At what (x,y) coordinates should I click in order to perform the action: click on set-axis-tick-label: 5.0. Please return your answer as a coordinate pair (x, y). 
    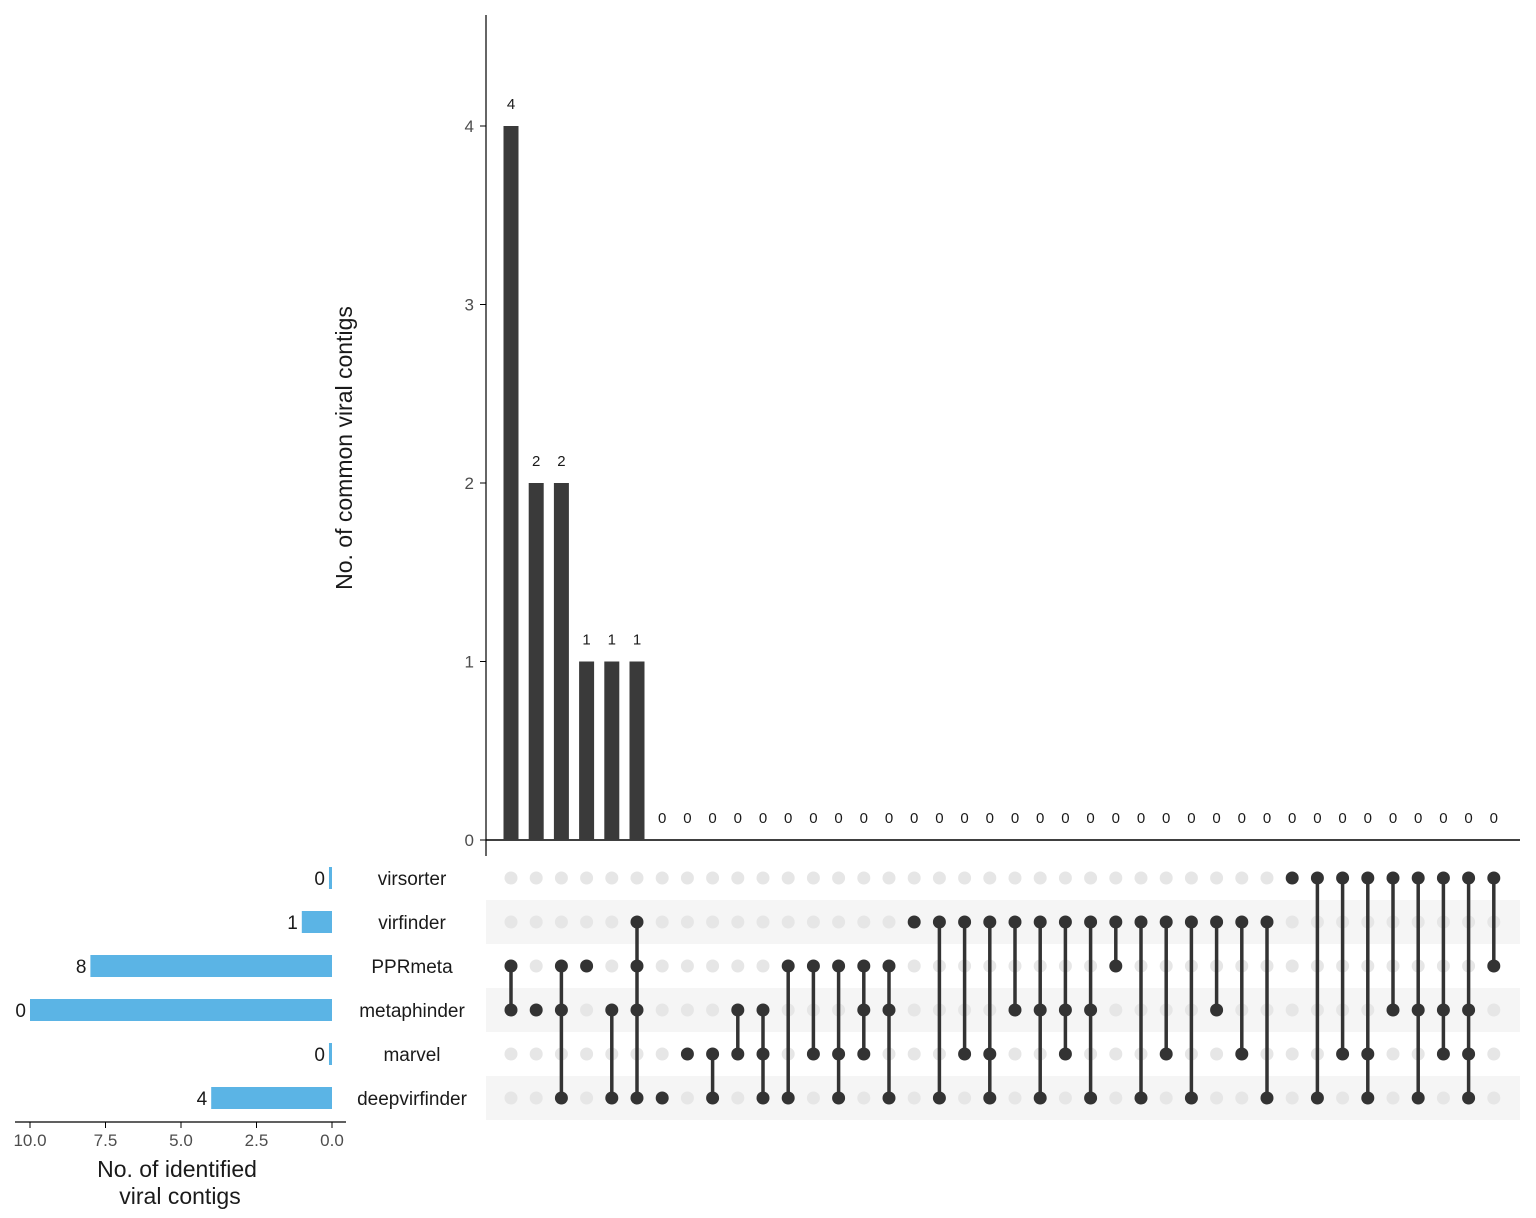
    Looking at the image, I should click on (181, 1140).